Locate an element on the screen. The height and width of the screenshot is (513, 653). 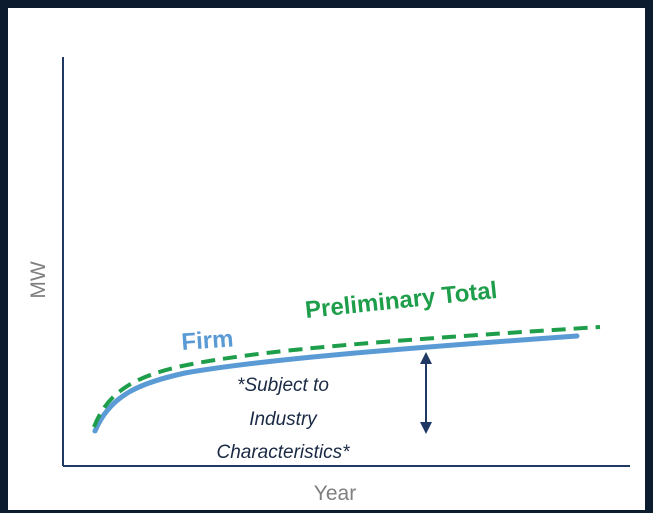
annotation-line-2: Industry is located at coordinates (283, 419).